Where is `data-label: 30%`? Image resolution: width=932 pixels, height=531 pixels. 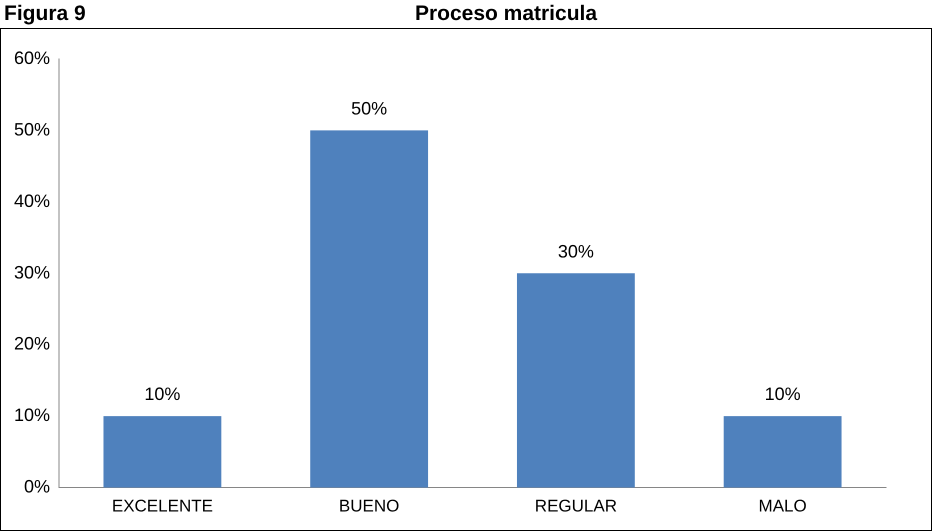
data-label: 30% is located at coordinates (576, 251).